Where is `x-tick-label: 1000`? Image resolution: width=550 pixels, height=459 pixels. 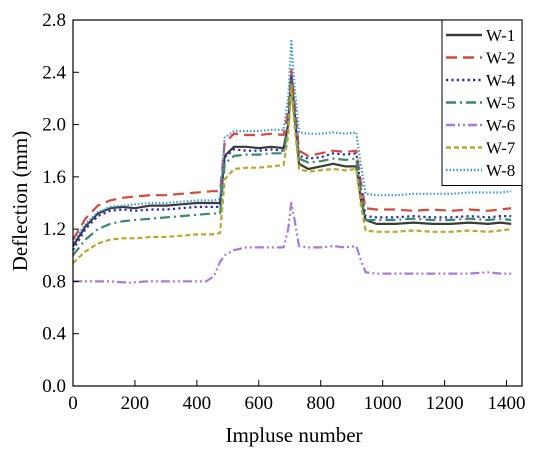
x-tick-label: 1000 is located at coordinates (383, 403).